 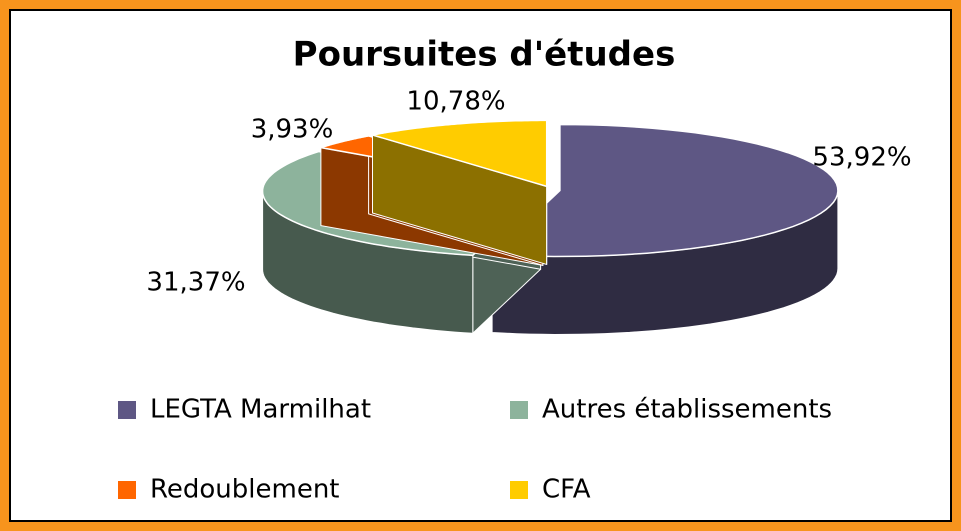 What do you see at coordinates (260, 410) in the screenshot?
I see `legend-label: LEGTA Marmilhat` at bounding box center [260, 410].